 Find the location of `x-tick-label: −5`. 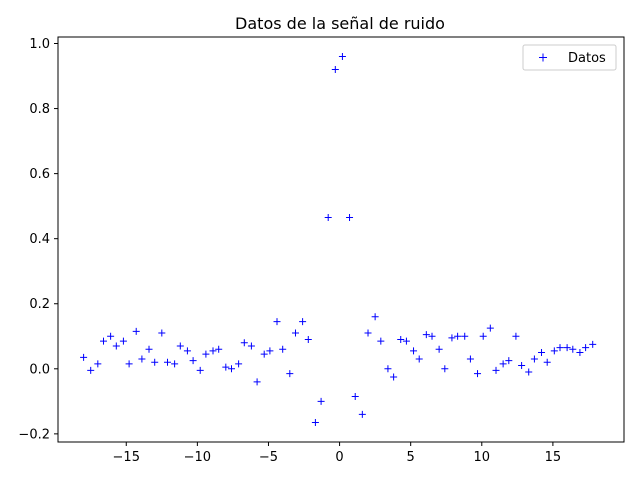

x-tick-label: −5 is located at coordinates (268, 457).